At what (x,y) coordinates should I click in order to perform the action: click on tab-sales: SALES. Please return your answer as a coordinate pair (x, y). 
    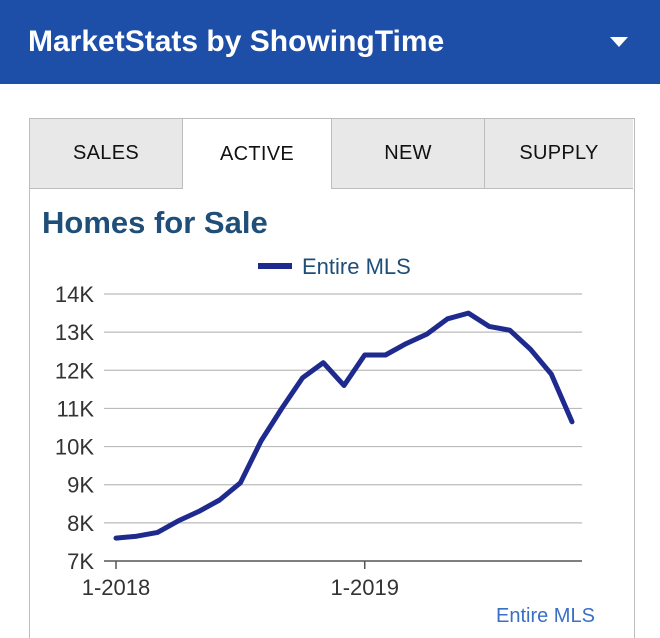
    Looking at the image, I should click on (106, 154).